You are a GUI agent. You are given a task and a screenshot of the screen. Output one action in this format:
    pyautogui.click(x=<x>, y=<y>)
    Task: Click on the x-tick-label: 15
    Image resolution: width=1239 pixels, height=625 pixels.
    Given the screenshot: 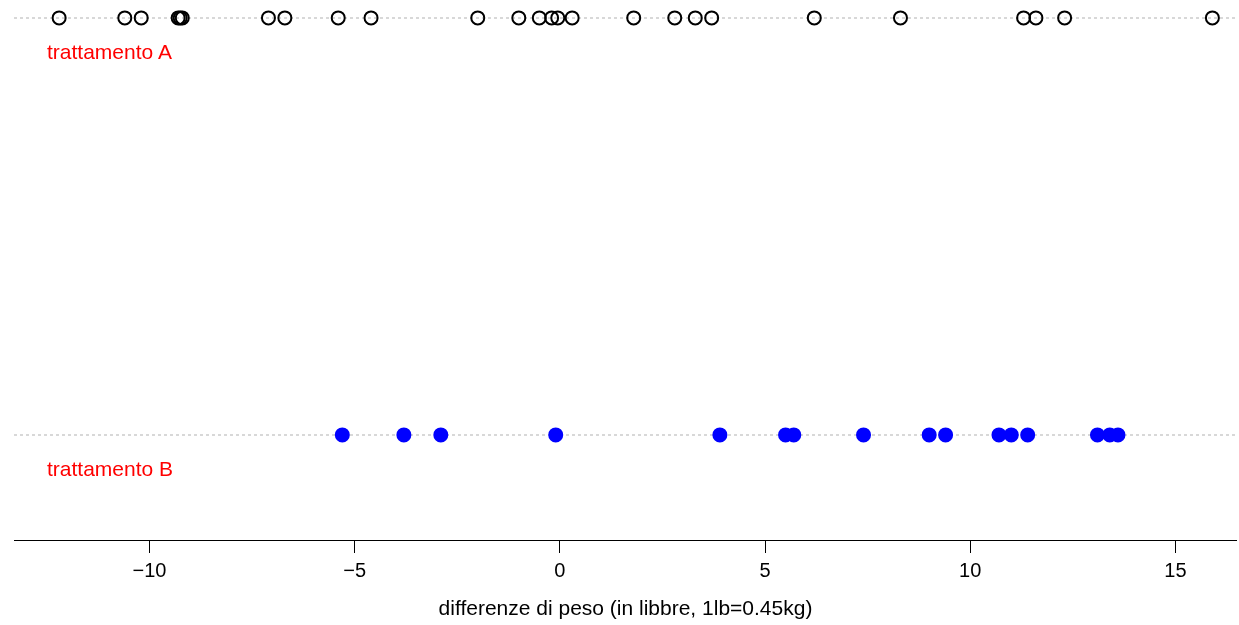 What is the action you would take?
    pyautogui.click(x=1175, y=570)
    